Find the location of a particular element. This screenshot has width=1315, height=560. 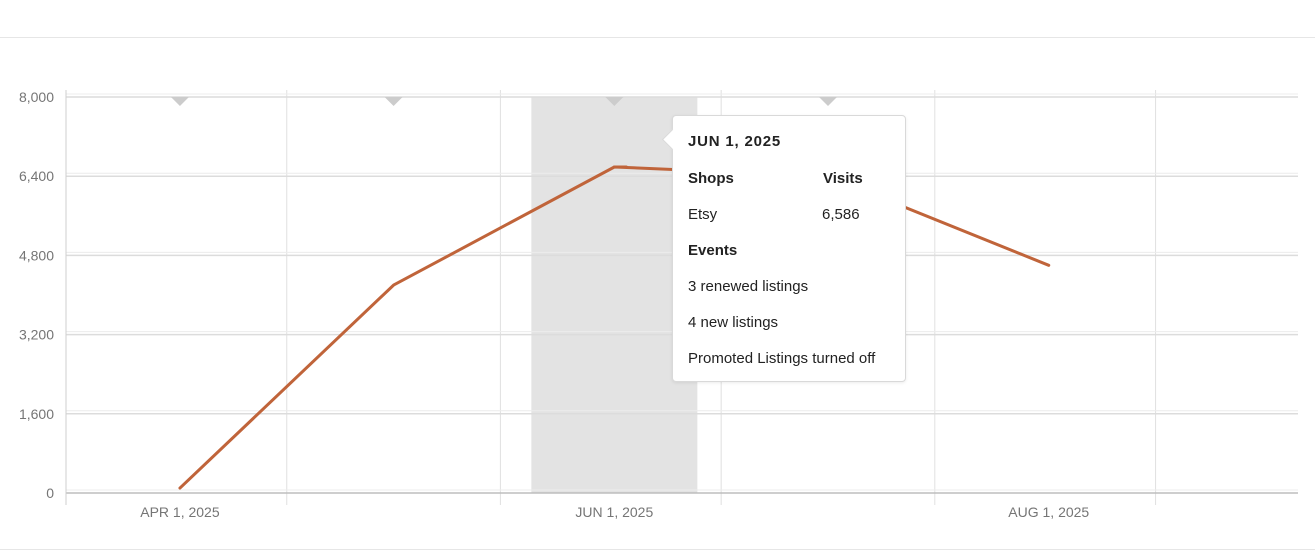

tooltip-date: JUN 1, 2025 is located at coordinates (735, 141).